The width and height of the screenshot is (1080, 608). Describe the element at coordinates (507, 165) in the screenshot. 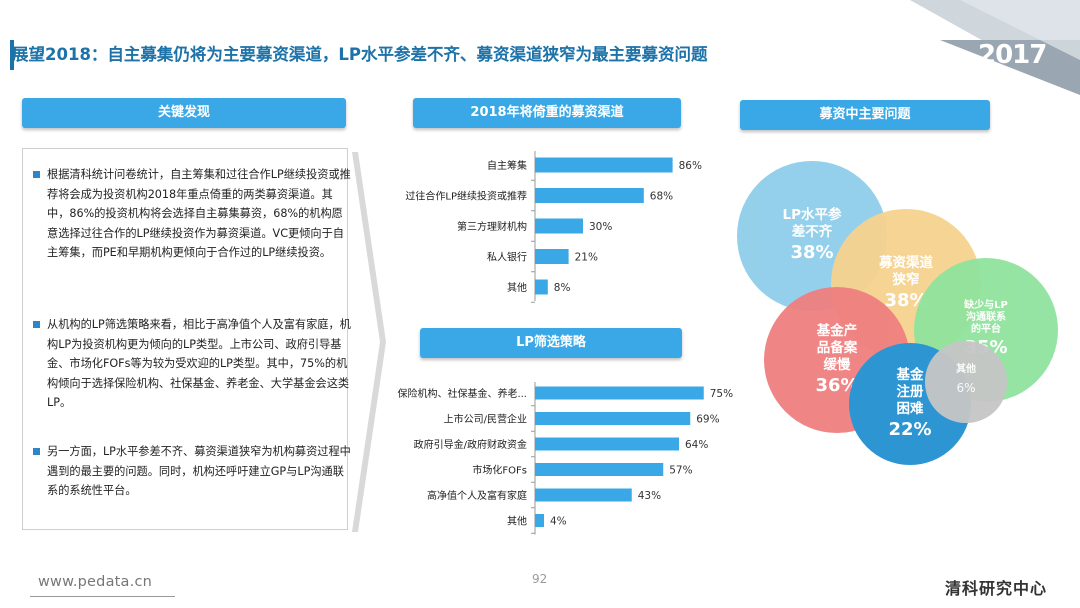

I see `bar-category-label: 自主筹集` at that location.